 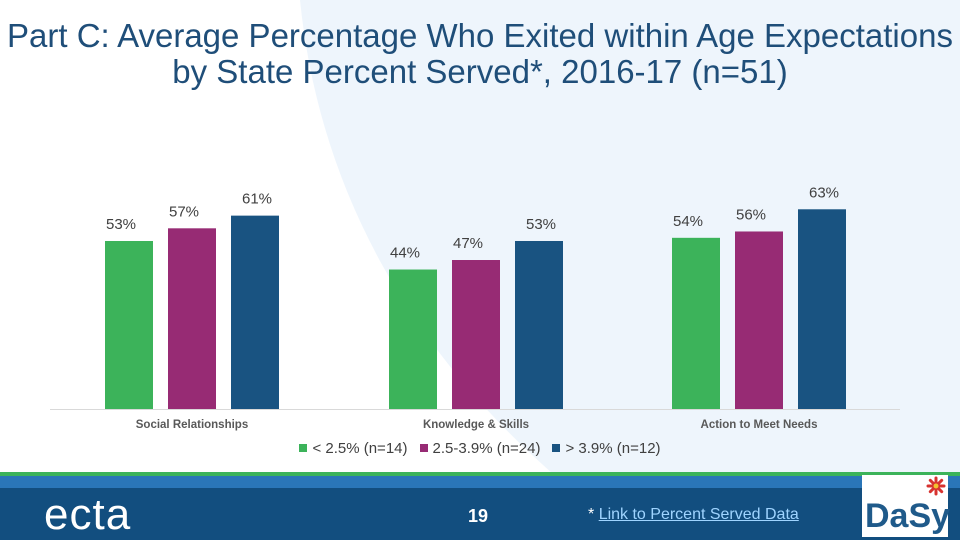 I want to click on dasy-logo: DaSy, so click(x=906, y=506).